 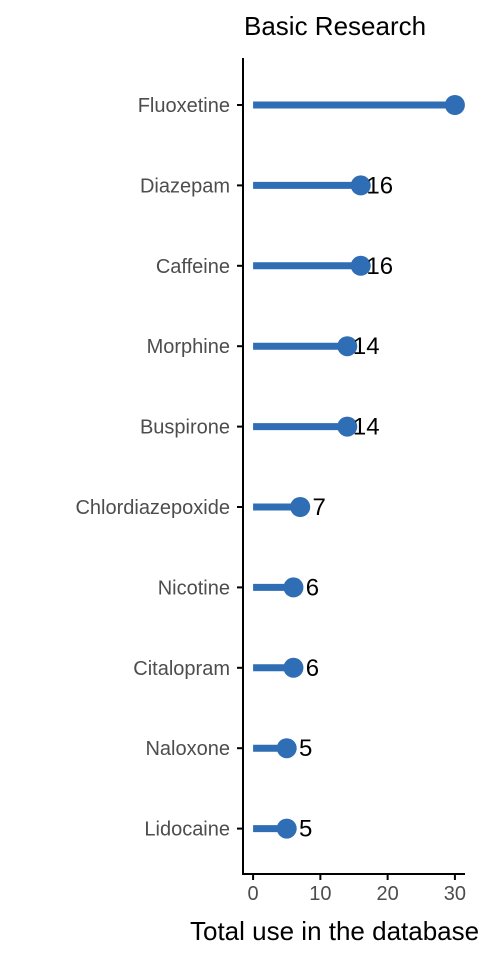 What do you see at coordinates (319, 507) in the screenshot?
I see `data-label: 7` at bounding box center [319, 507].